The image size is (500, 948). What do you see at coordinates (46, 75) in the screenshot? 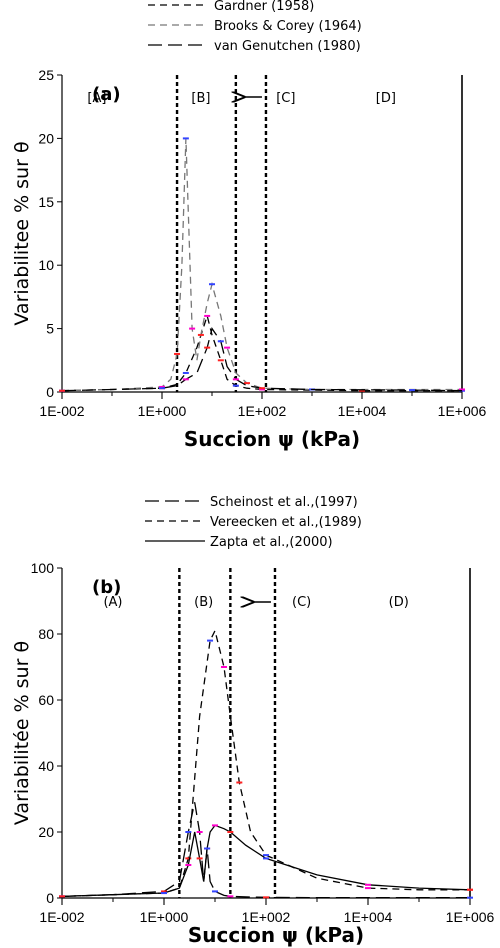
I see `y-tick-label: 25` at bounding box center [46, 75].